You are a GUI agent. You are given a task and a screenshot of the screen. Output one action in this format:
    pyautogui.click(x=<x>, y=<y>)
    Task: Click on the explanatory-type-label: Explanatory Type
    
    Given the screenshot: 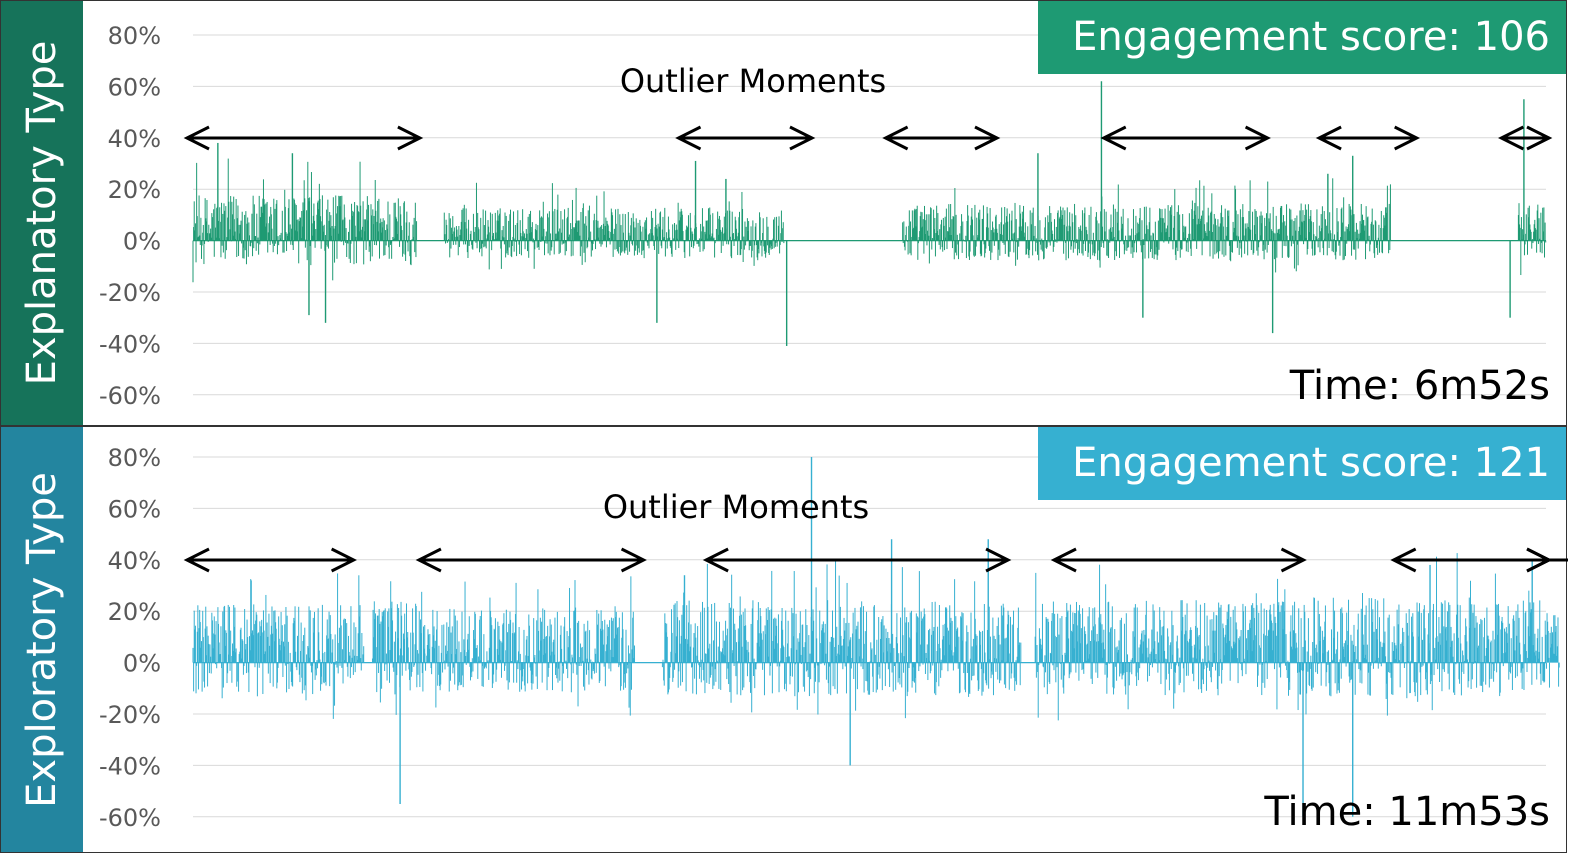 What is the action you would take?
    pyautogui.click(x=42, y=213)
    